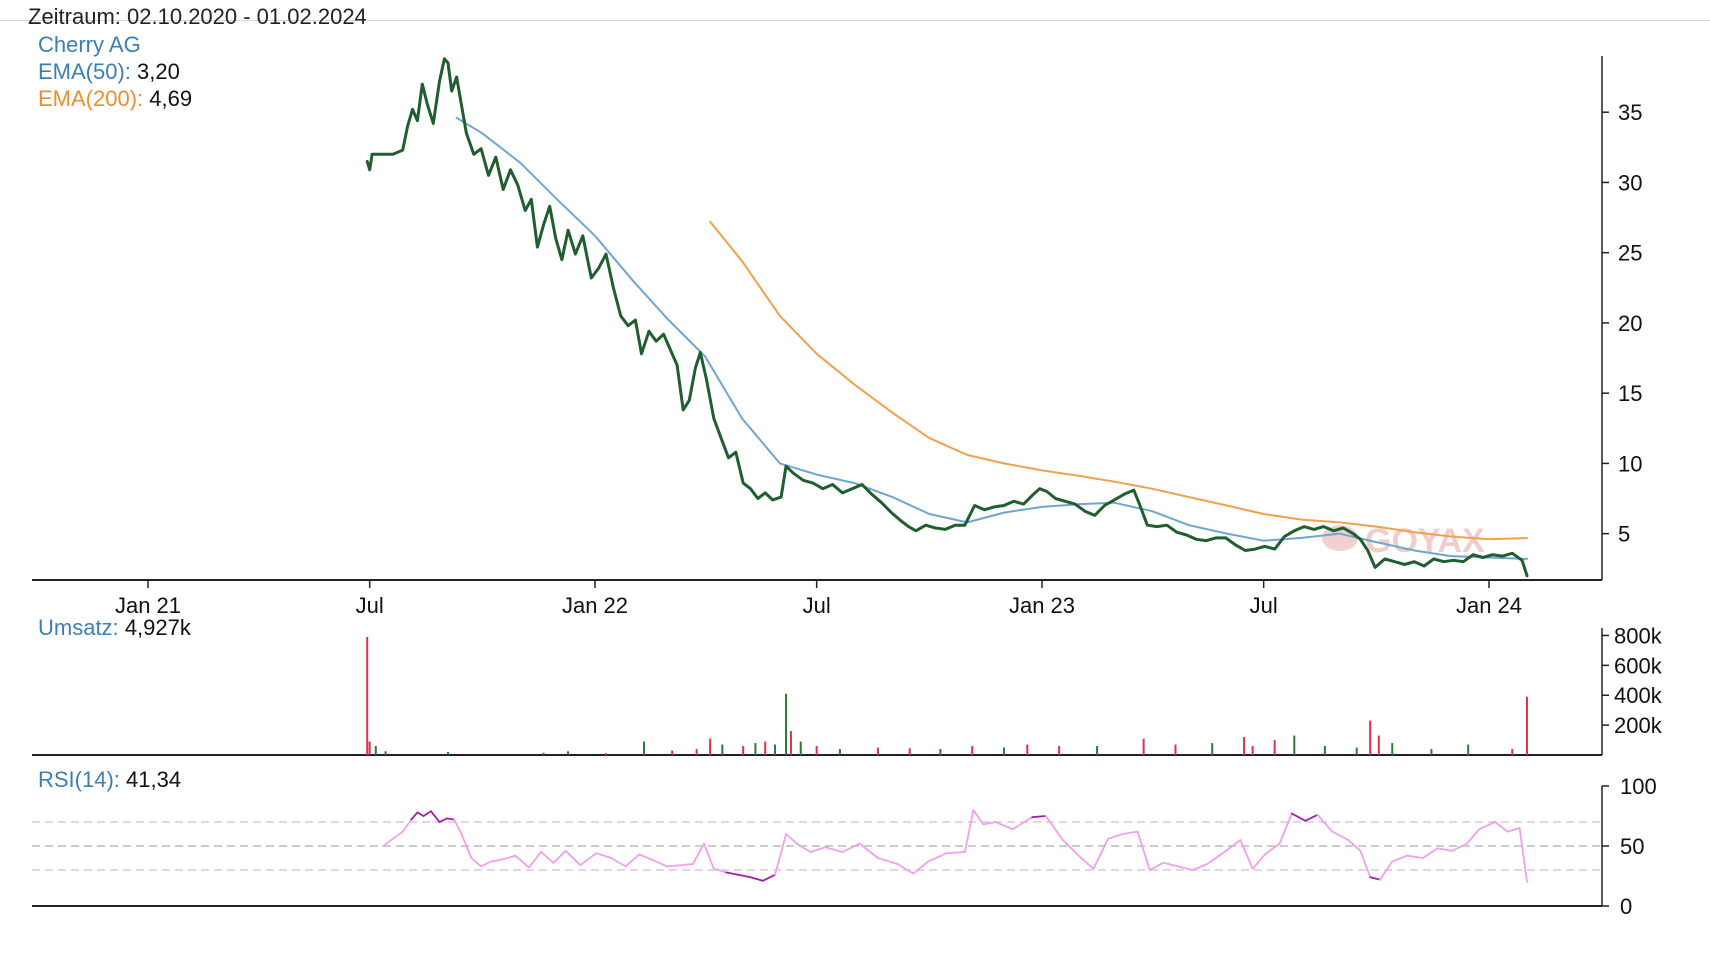 The width and height of the screenshot is (1710, 955). I want to click on price-y-tick-label: 15, so click(1630, 393).